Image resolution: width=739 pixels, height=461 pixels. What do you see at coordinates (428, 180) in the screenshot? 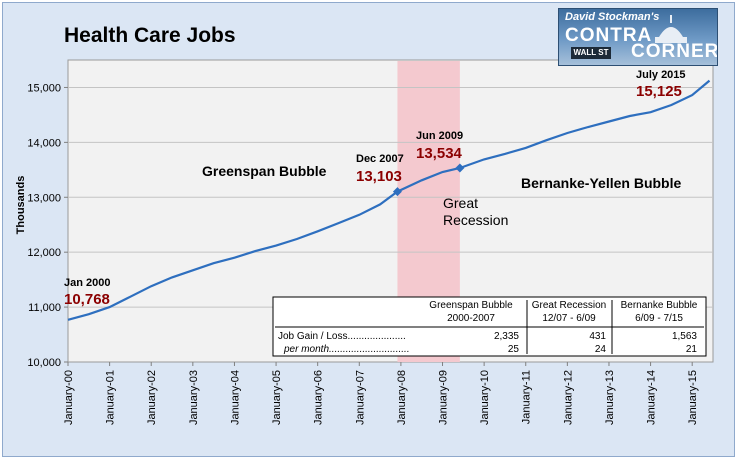
I see `markers` at bounding box center [428, 180].